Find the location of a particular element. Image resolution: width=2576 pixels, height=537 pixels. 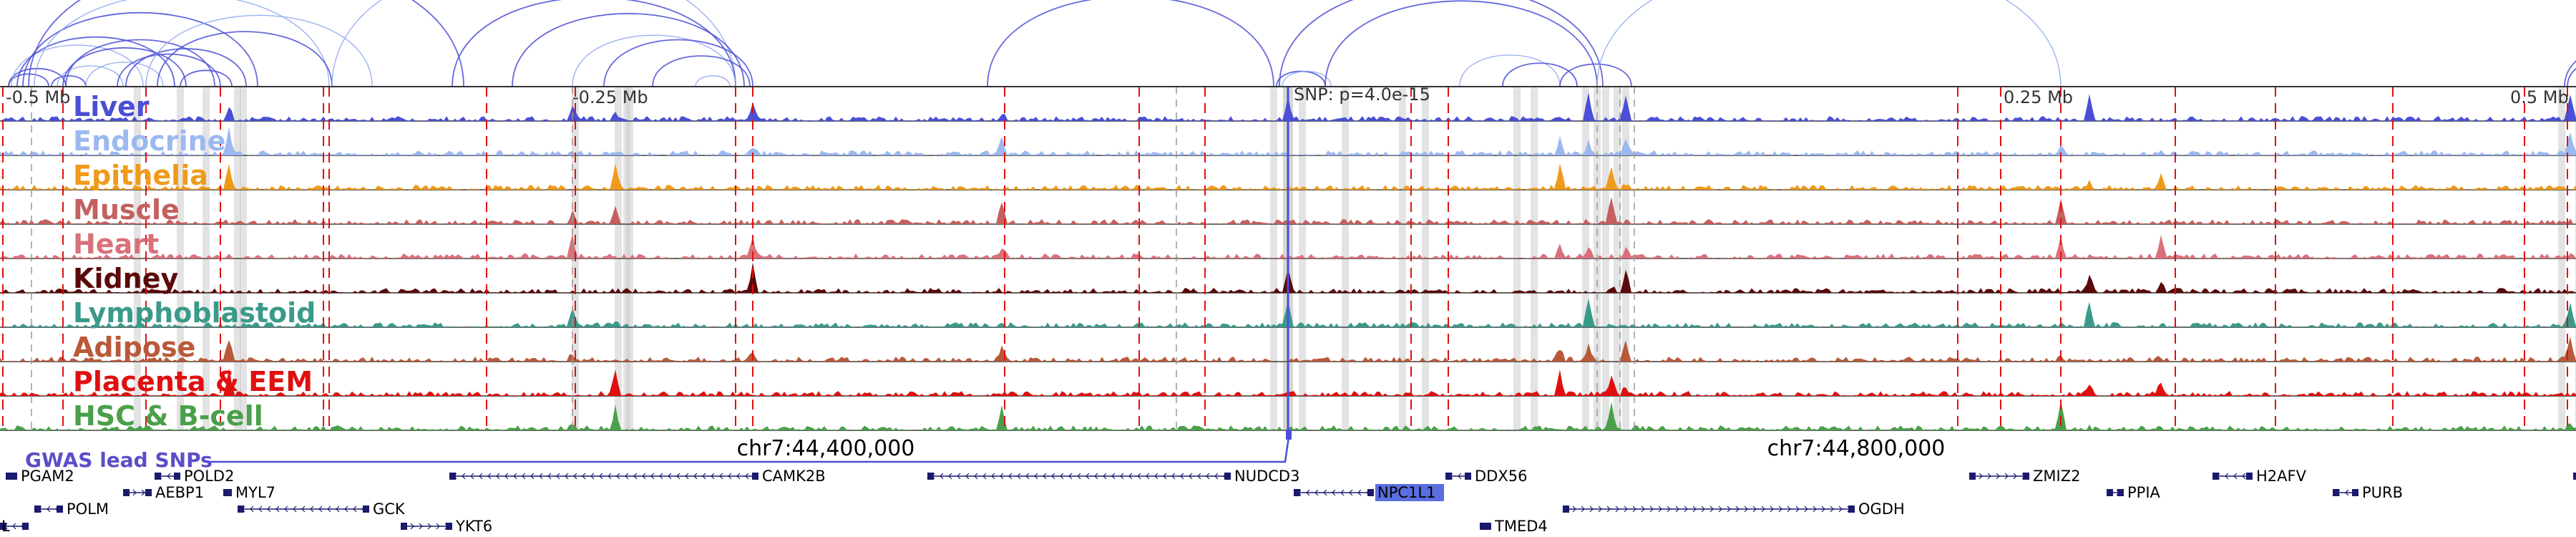

gene: PGAM2 is located at coordinates (40, 476).